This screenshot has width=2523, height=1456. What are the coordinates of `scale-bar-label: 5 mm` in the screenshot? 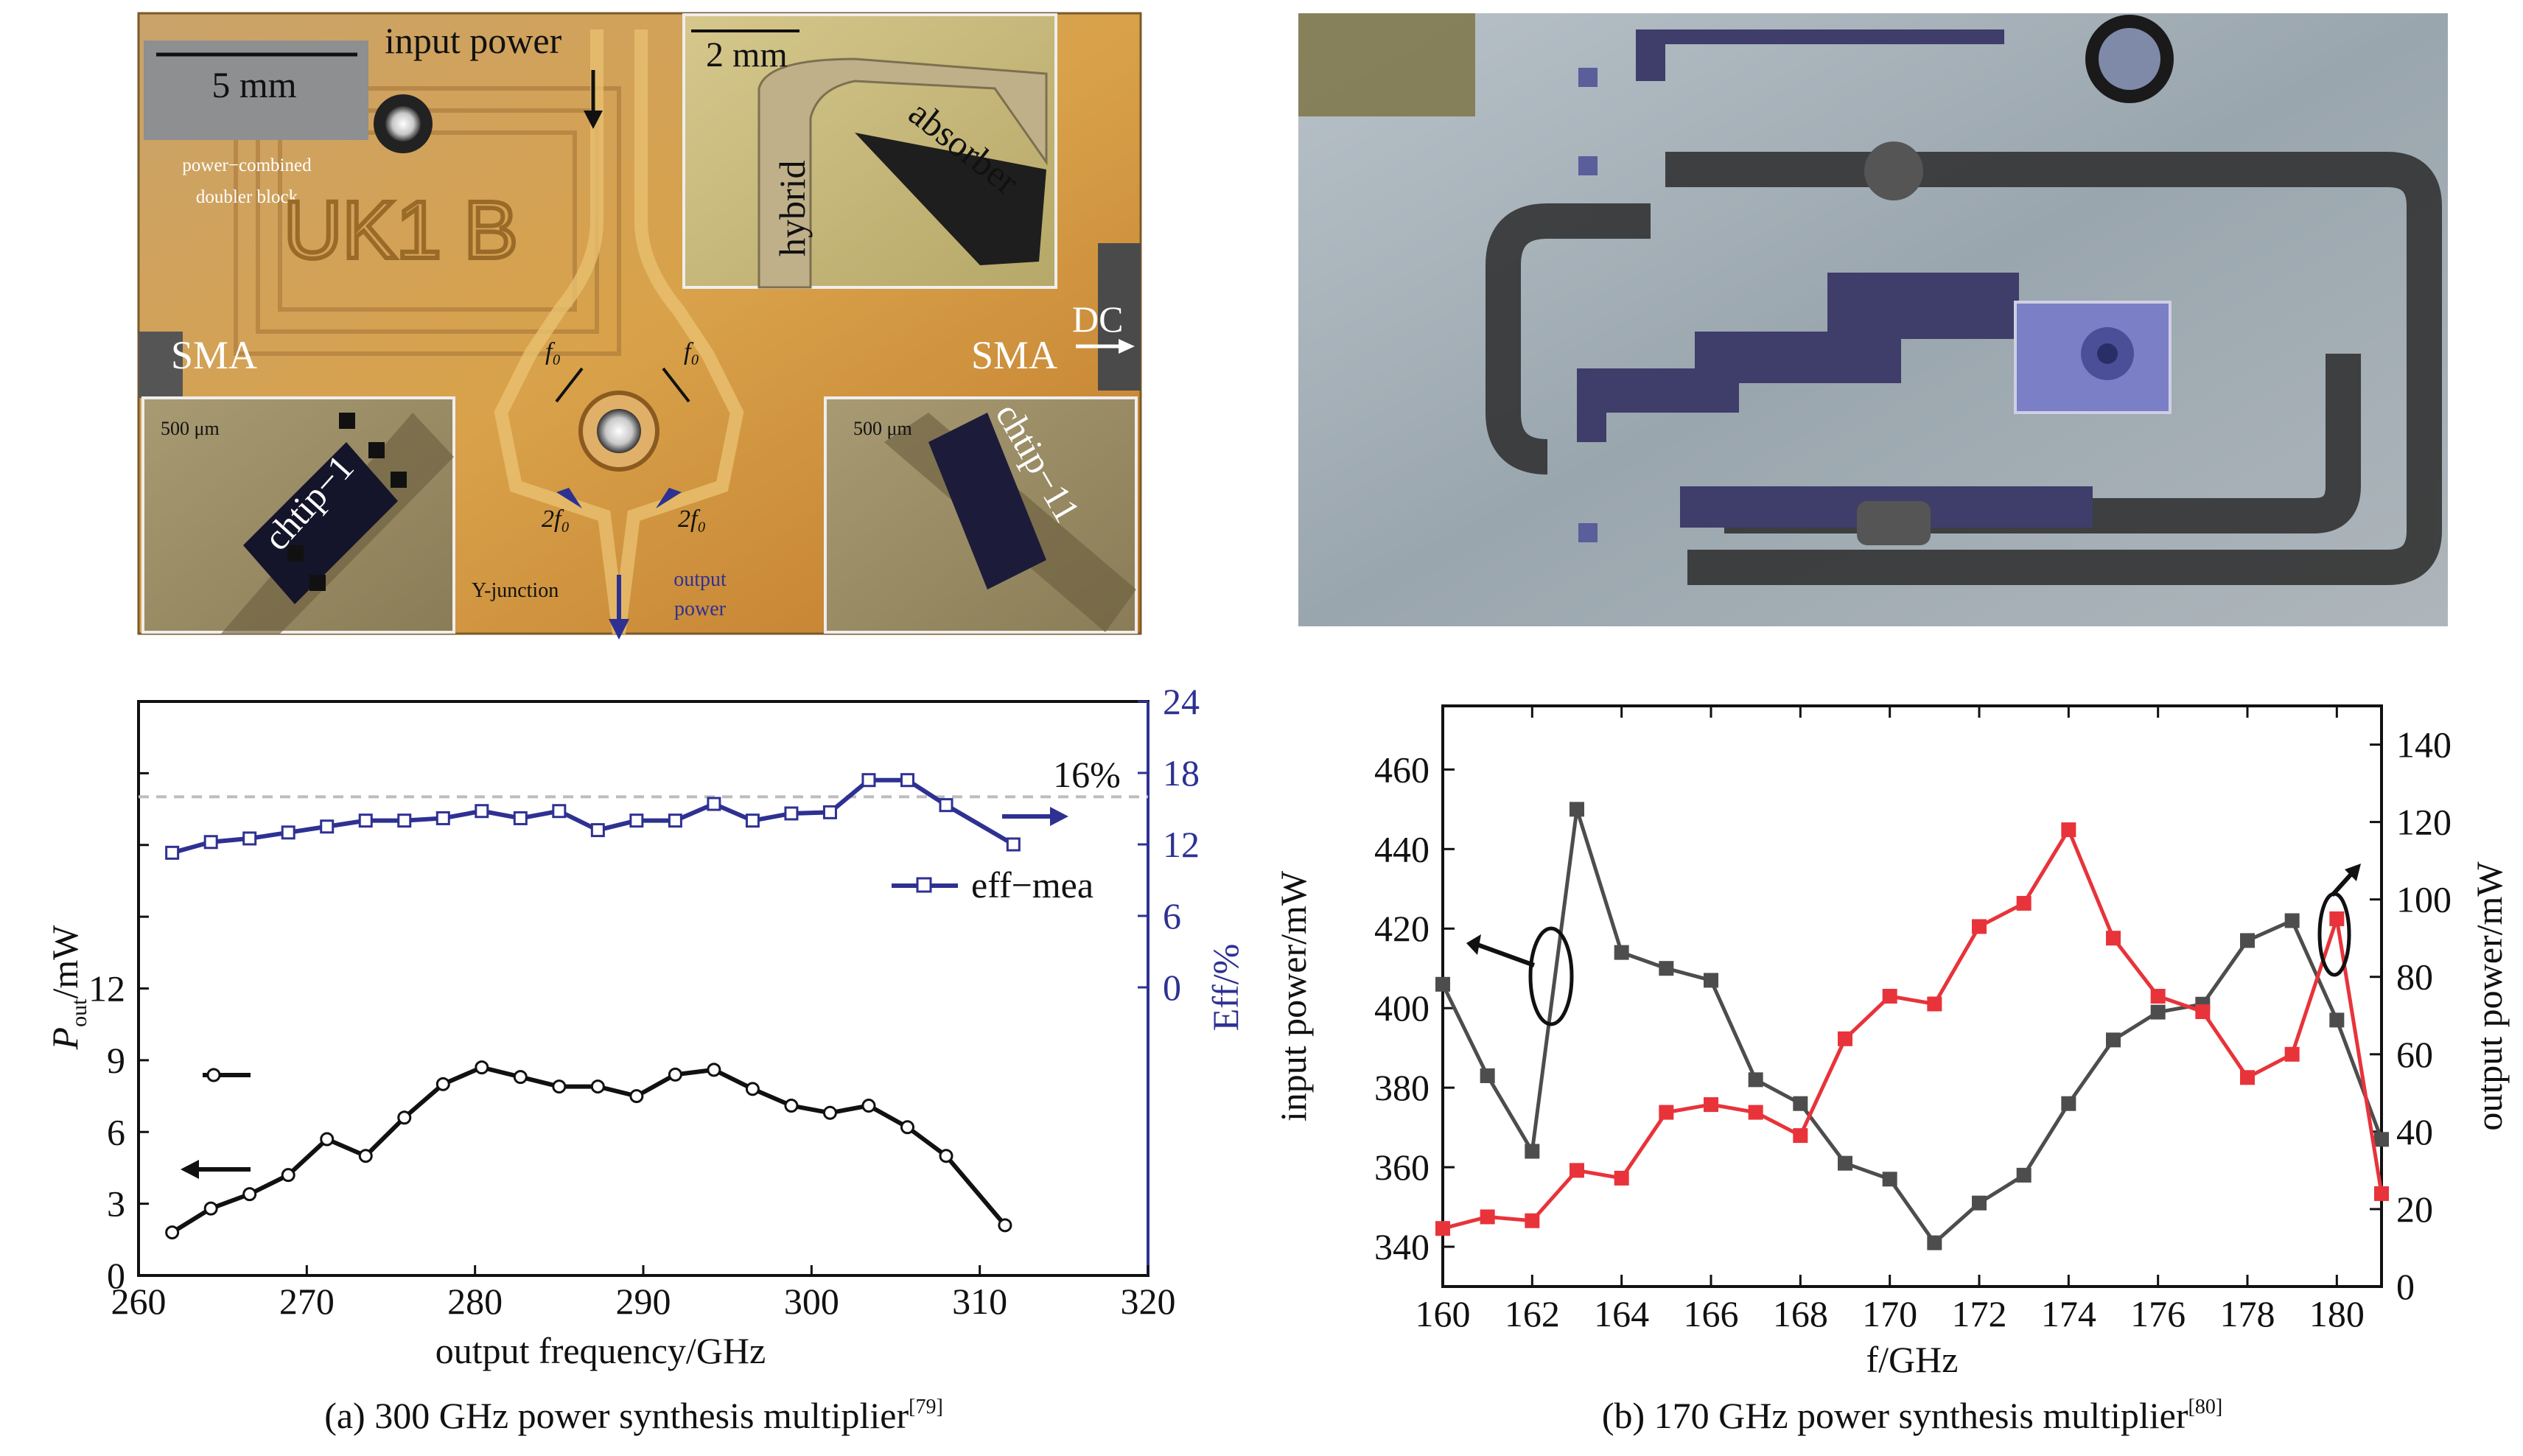 It's located at (253, 84).